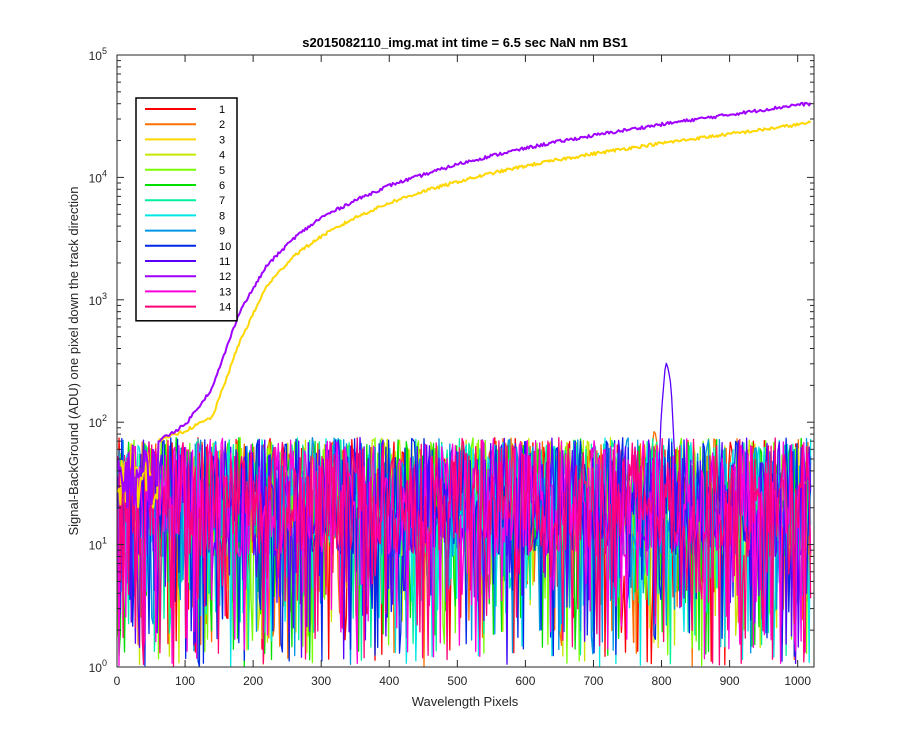 The width and height of the screenshot is (900, 750). What do you see at coordinates (222, 125) in the screenshot?
I see `legend-label-2: 2` at bounding box center [222, 125].